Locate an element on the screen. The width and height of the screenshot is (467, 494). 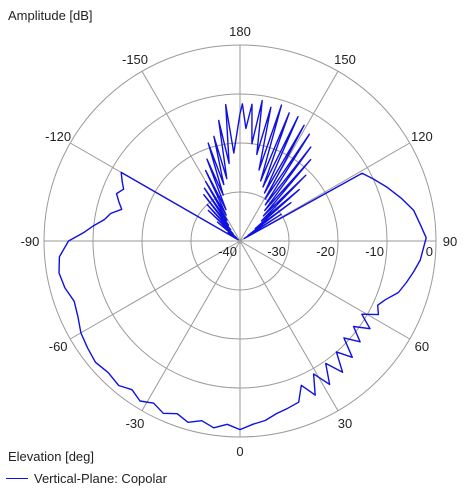
angular-tick-label: -30 is located at coordinates (135, 423).